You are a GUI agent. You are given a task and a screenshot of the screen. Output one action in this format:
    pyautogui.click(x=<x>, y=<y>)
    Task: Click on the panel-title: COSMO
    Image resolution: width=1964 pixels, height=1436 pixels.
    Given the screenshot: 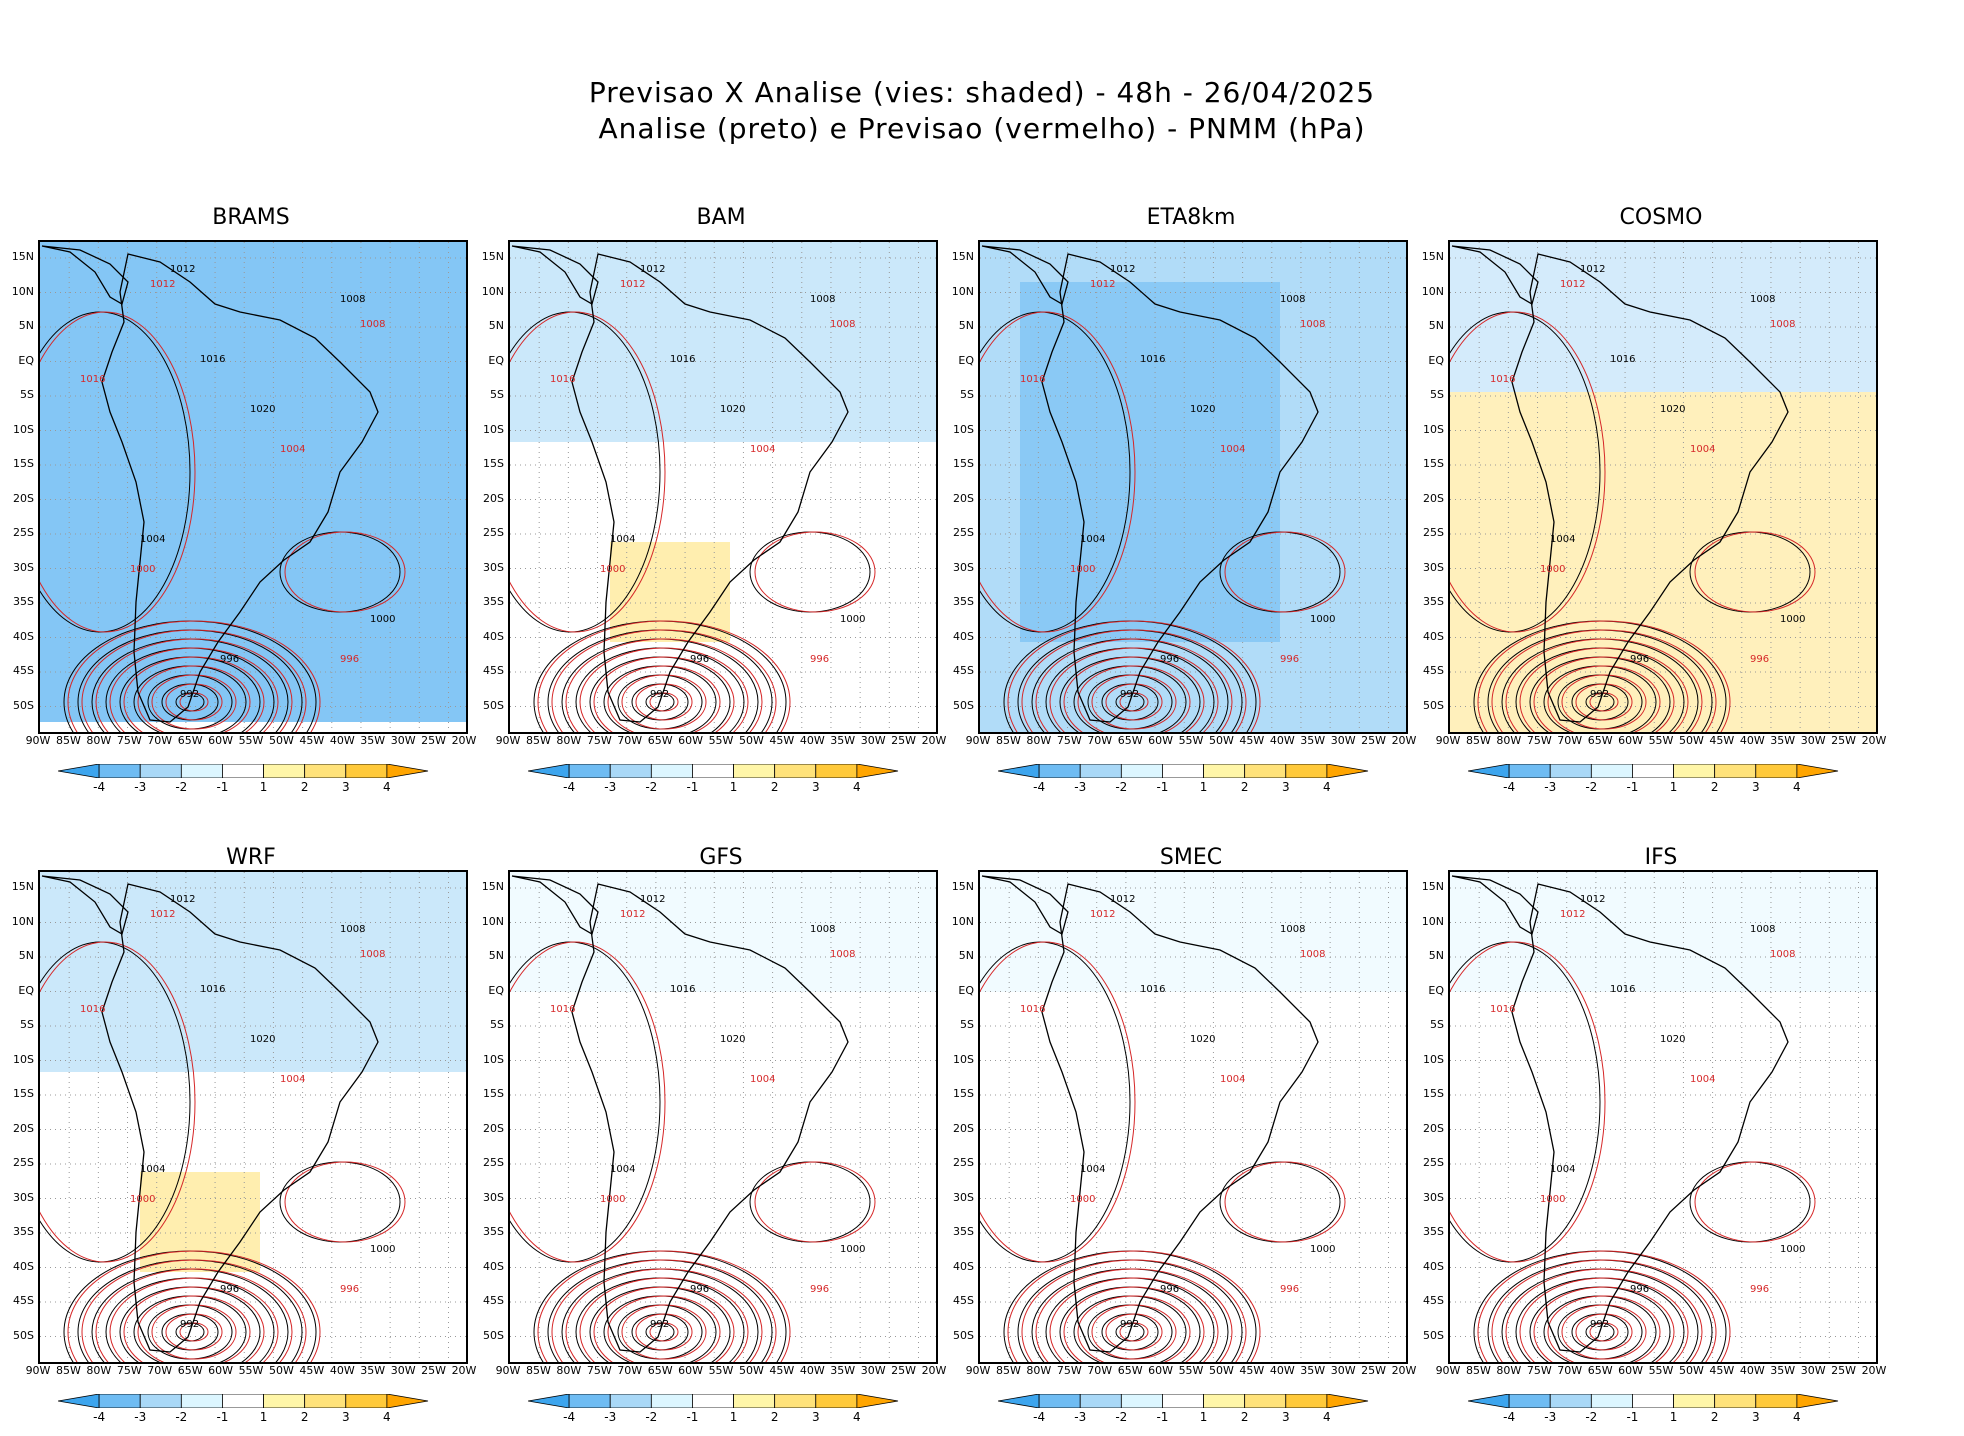 What is the action you would take?
    pyautogui.click(x=1661, y=217)
    